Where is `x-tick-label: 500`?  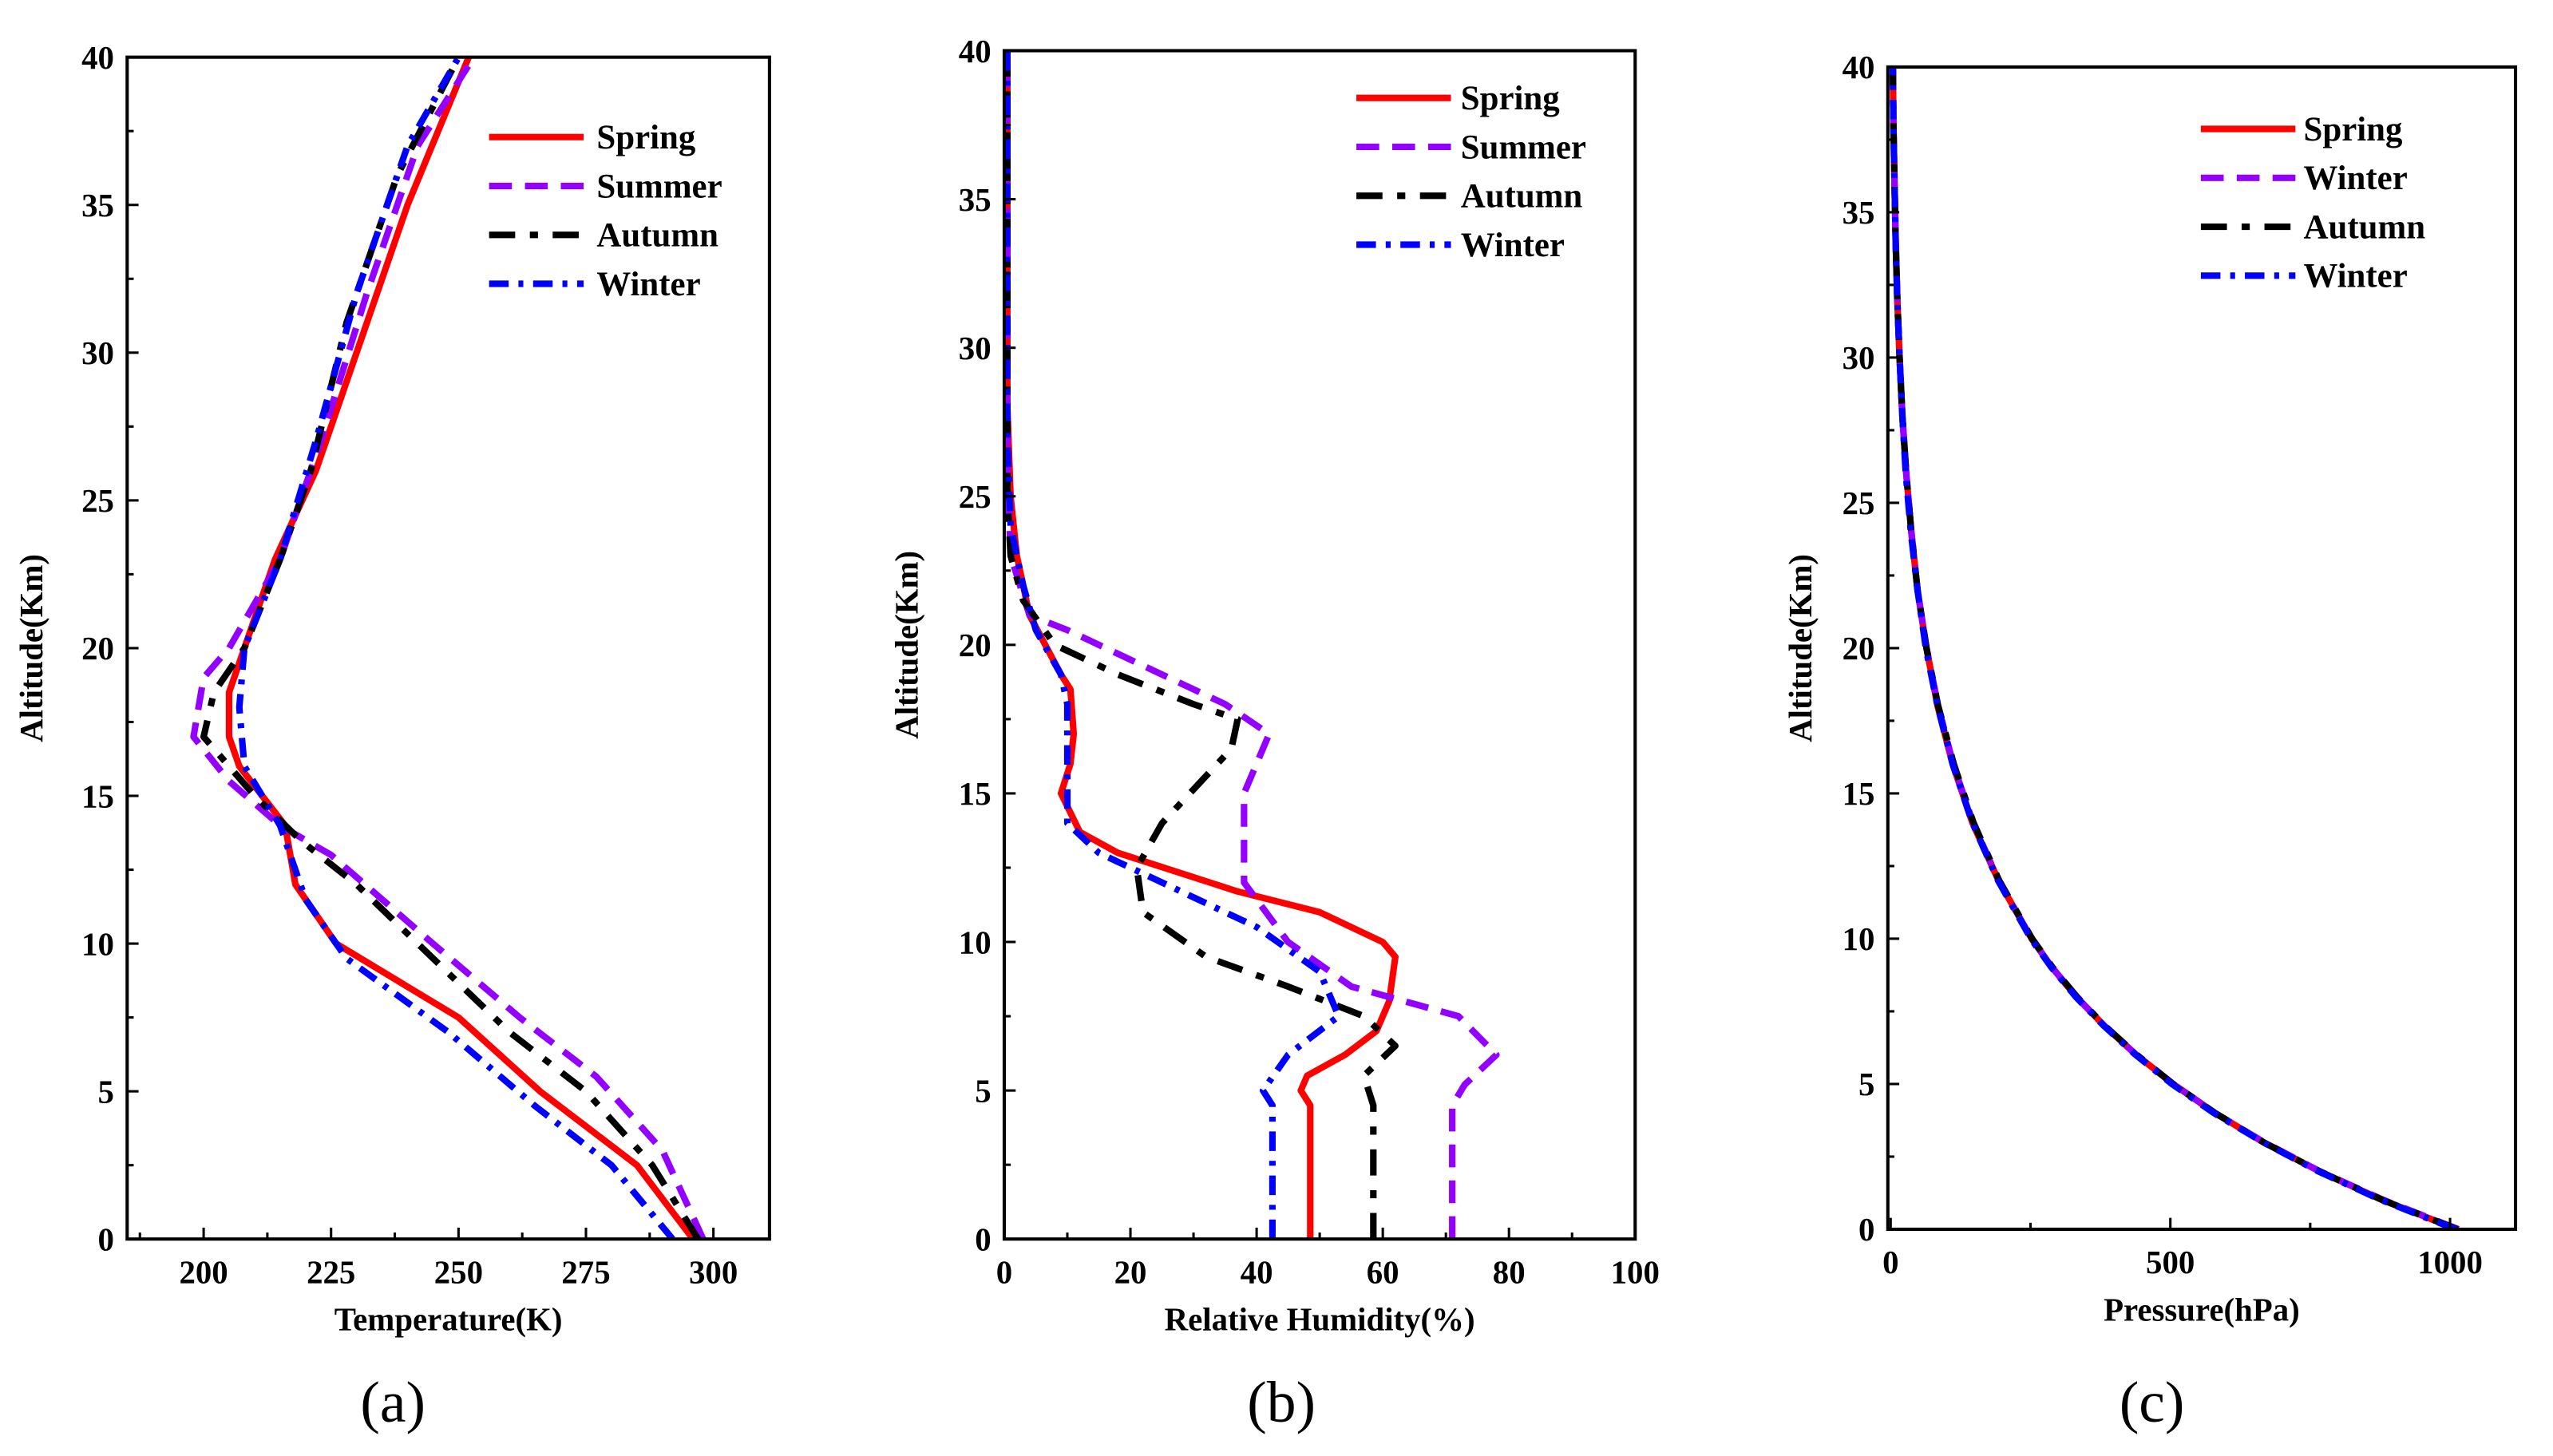
x-tick-label: 500 is located at coordinates (2170, 1262).